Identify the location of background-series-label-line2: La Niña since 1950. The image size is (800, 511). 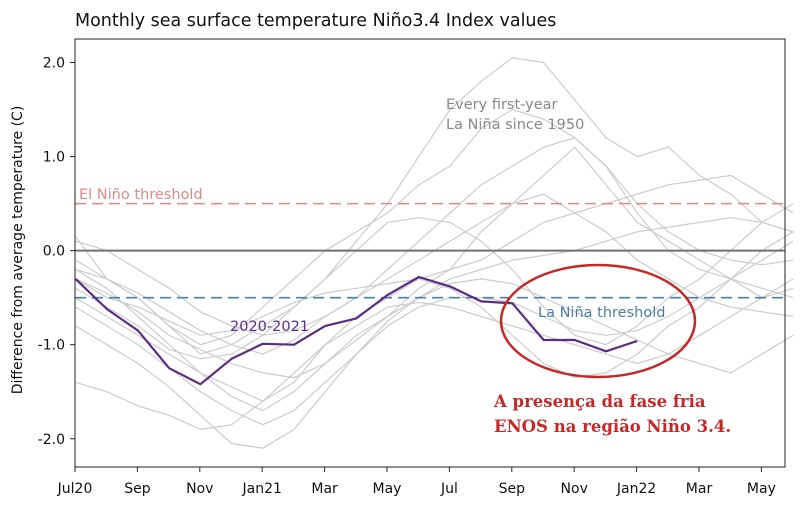
(515, 125).